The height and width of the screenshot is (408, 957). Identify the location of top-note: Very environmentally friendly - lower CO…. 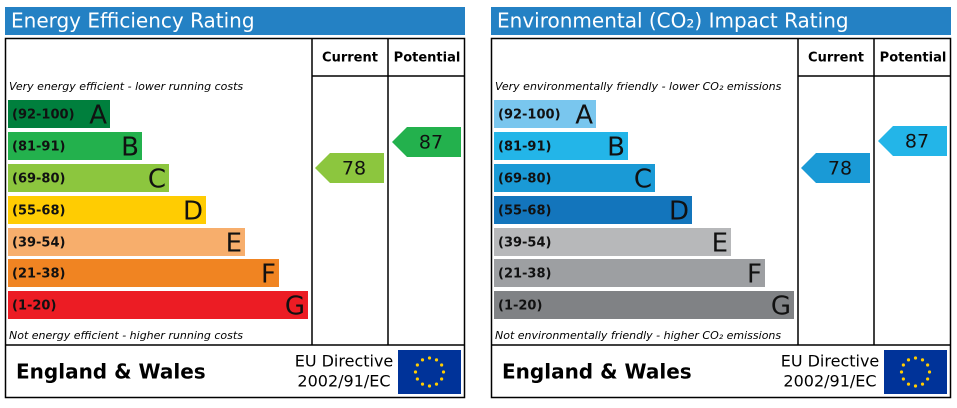
(638, 86).